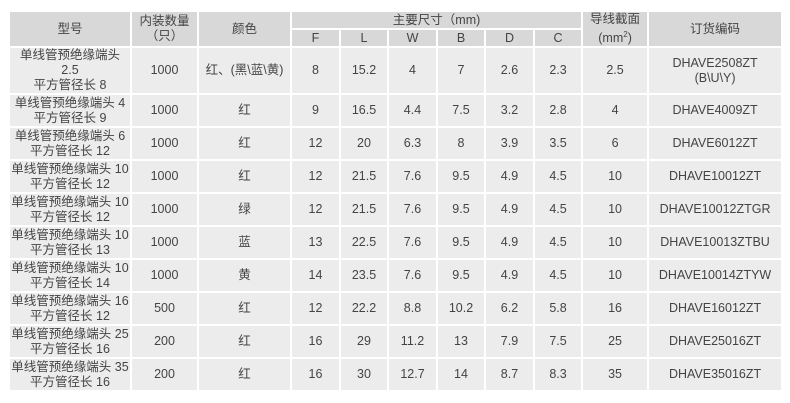 Image resolution: width=790 pixels, height=403 pixels. I want to click on cell-color: 蓝, so click(244, 243).